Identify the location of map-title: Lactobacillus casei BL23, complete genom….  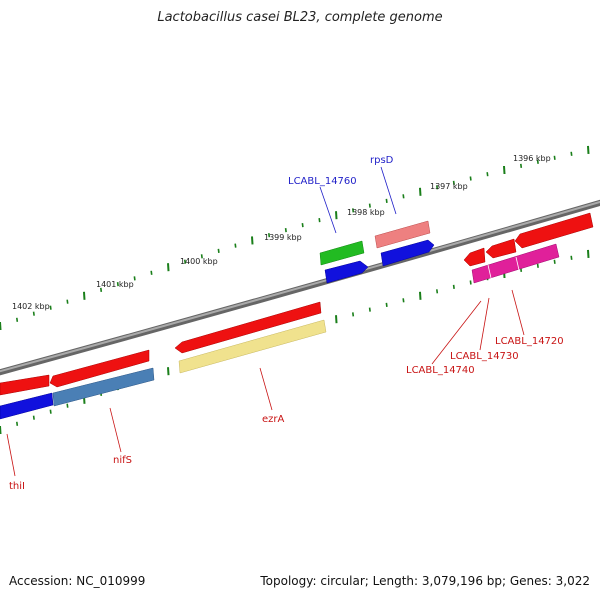
(300, 17).